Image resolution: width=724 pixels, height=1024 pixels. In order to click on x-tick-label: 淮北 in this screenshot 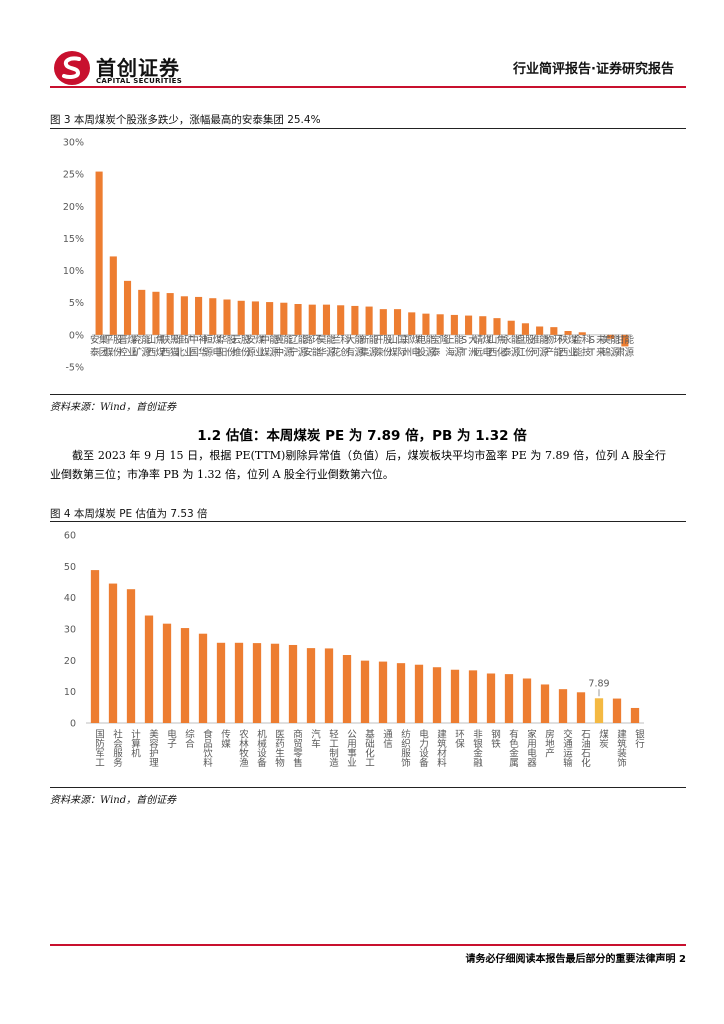, I will do `click(180, 347)`.